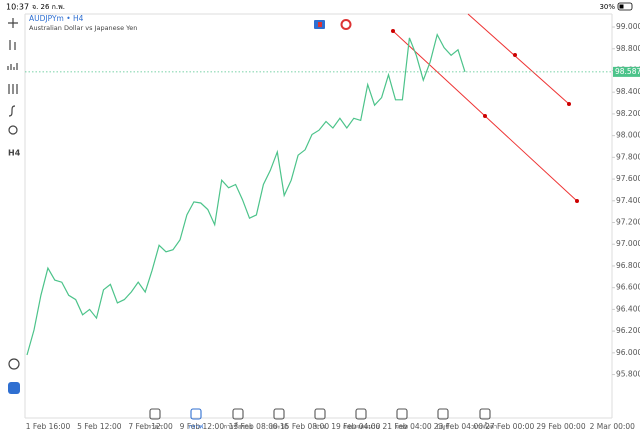  I want to click on y-tick-label: 97.400, so click(628, 200).